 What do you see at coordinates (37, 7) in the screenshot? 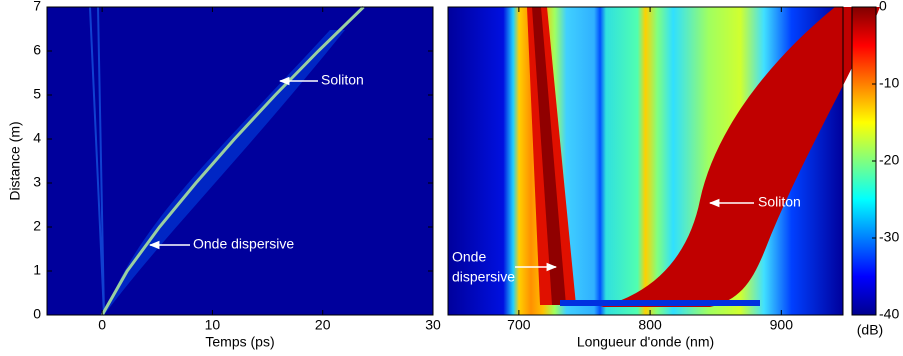
I see `y-tick-label: 7` at bounding box center [37, 7].